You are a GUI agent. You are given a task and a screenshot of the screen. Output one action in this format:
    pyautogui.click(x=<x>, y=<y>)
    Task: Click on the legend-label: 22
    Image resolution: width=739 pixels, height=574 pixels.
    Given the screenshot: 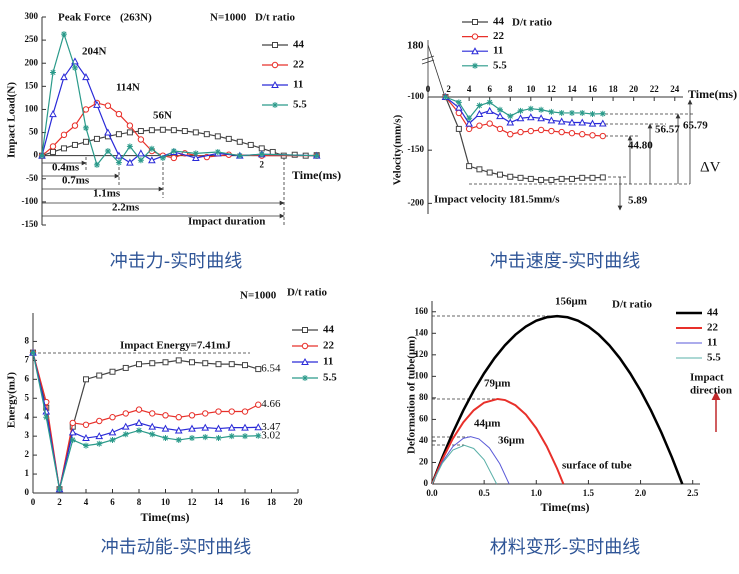 What is the action you would take?
    pyautogui.click(x=713, y=328)
    